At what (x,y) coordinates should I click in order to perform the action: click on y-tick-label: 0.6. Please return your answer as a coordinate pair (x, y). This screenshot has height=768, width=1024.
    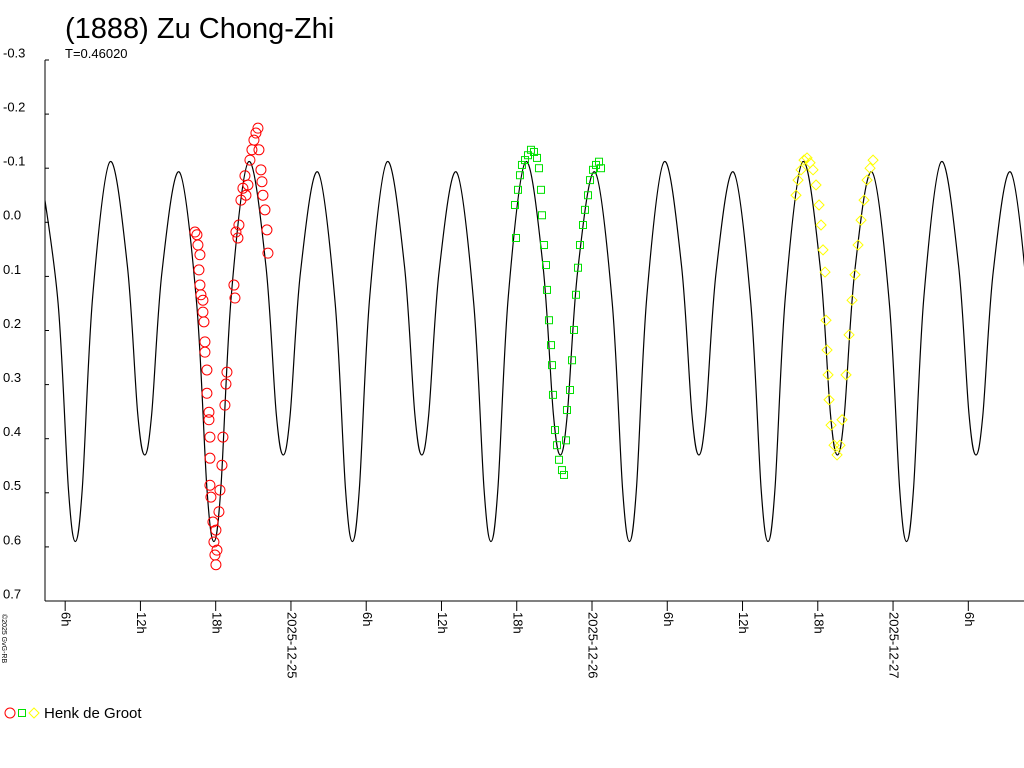
    Looking at the image, I should click on (12, 539).